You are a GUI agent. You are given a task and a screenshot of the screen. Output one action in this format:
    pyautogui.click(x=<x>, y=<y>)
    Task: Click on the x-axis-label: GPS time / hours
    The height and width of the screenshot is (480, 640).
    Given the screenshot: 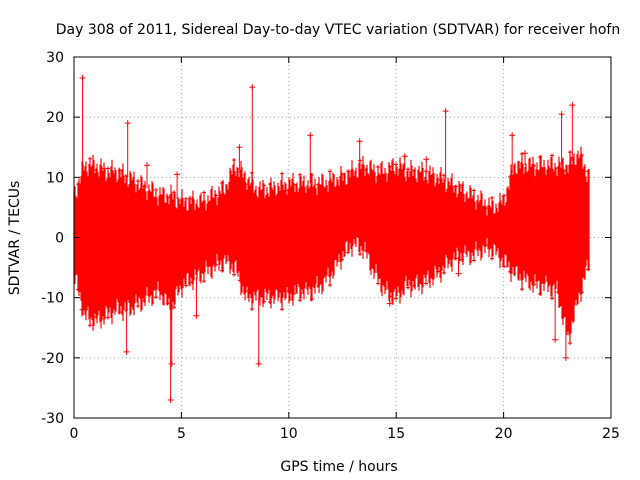 What is the action you would take?
    pyautogui.click(x=338, y=467)
    